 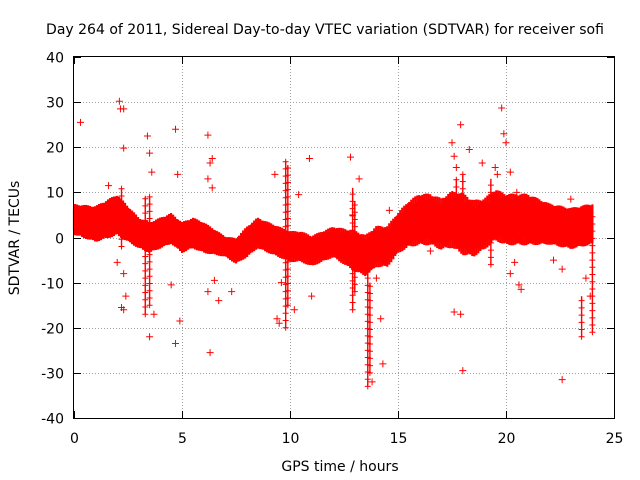 What do you see at coordinates (55, 104) in the screenshot?
I see `y-tick-label: 30` at bounding box center [55, 104].